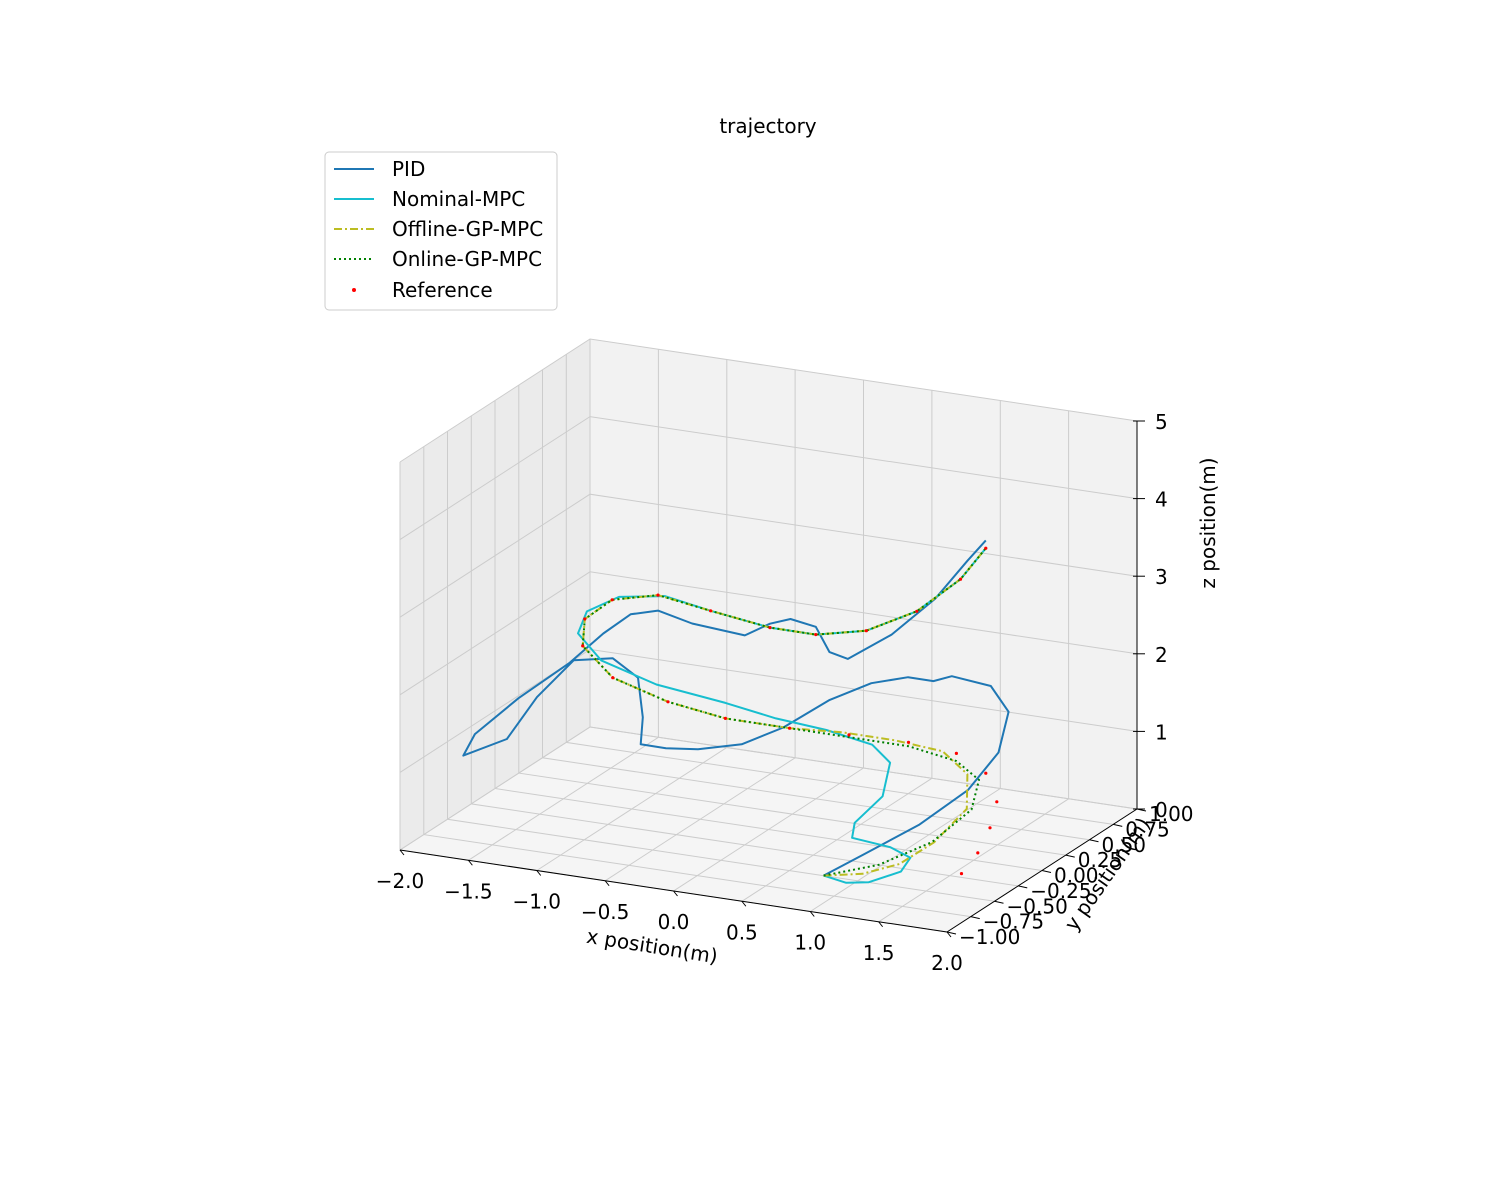 The height and width of the screenshot is (1180, 1500). I want to click on legend-label-online-gp-mpc: Online-GP-MPC, so click(467, 259).